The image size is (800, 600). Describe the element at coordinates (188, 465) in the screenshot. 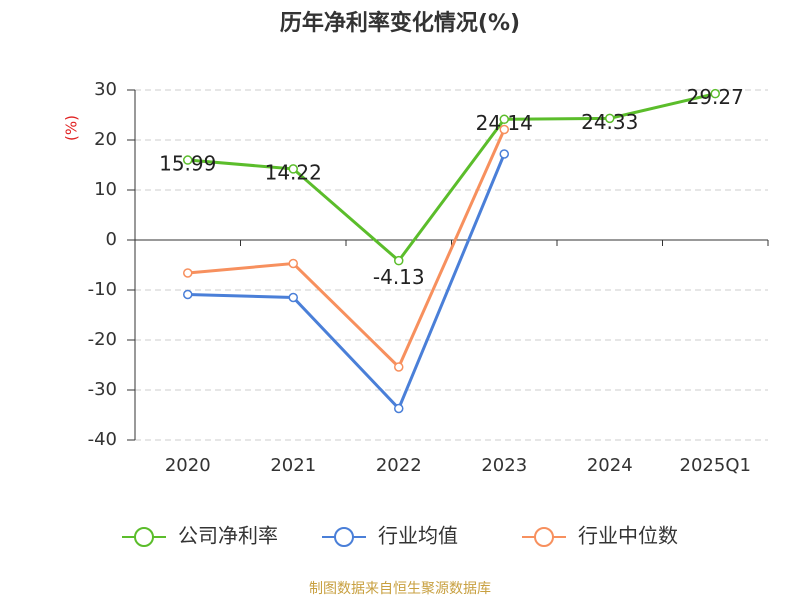

I see `x-tick-label: 2020` at that location.